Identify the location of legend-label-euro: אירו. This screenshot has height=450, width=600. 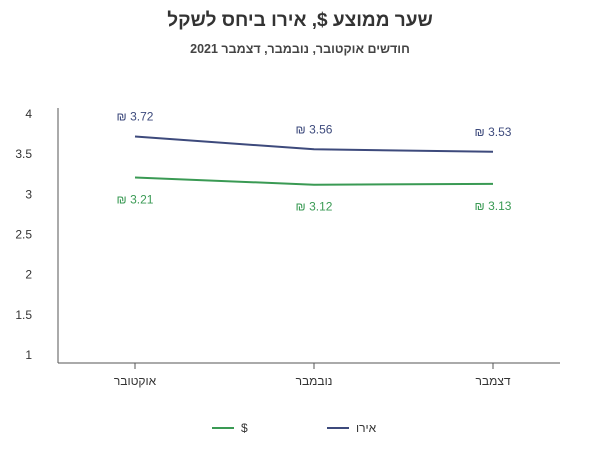
(366, 428).